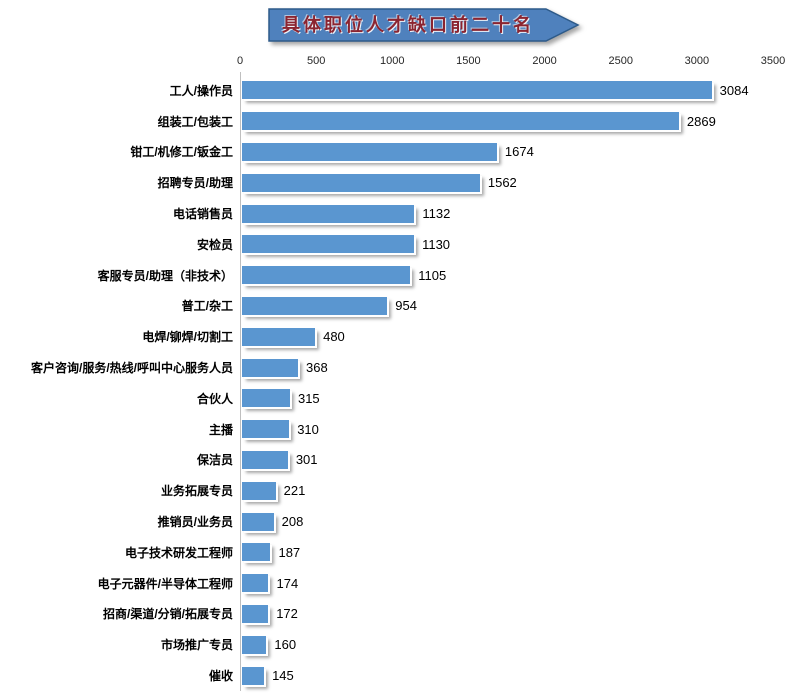 Image resolution: width=794 pixels, height=693 pixels. What do you see at coordinates (519, 152) in the screenshot?
I see `value-label: 1674` at bounding box center [519, 152].